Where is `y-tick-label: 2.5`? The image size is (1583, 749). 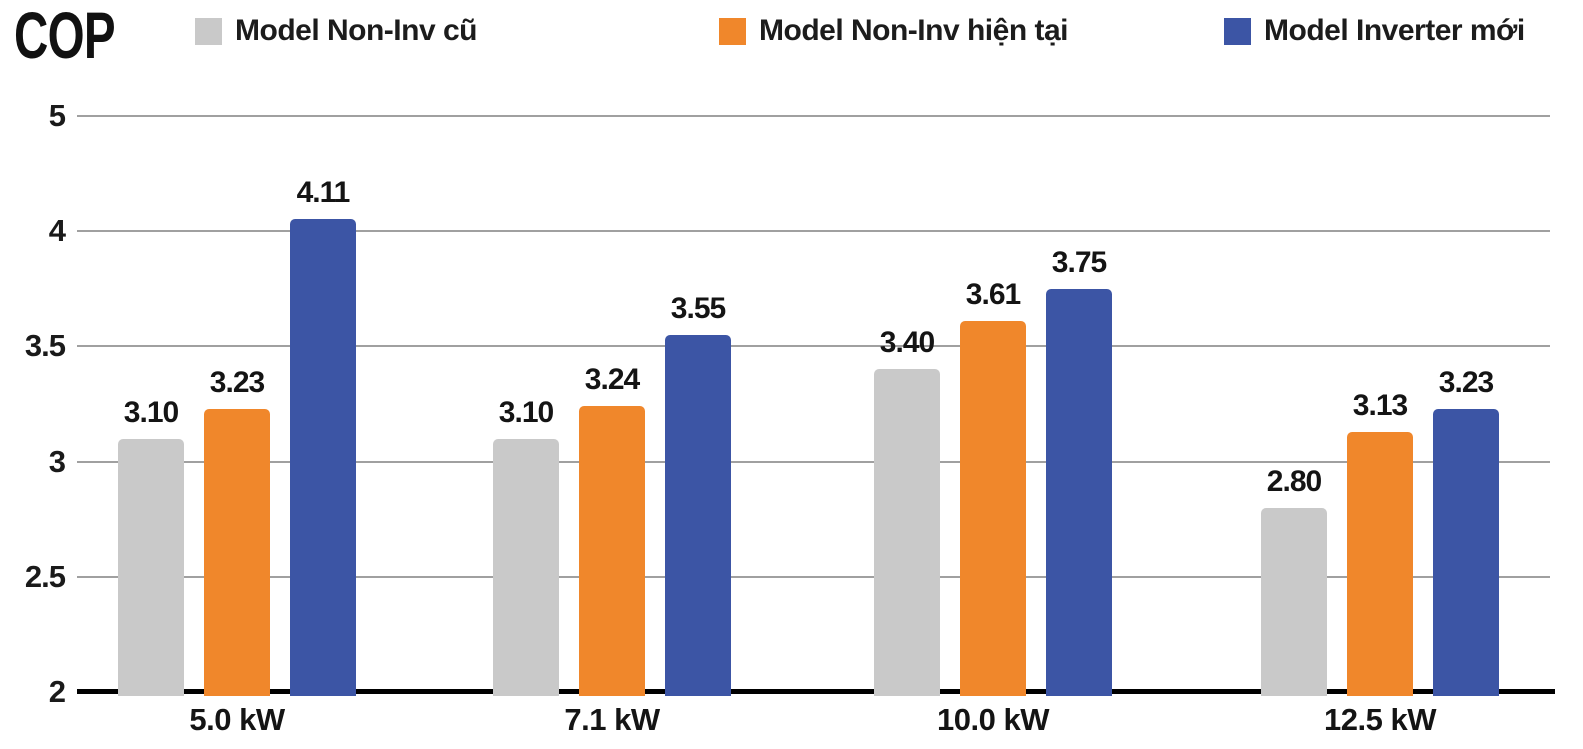
y-tick-label: 2.5 is located at coordinates (45, 576).